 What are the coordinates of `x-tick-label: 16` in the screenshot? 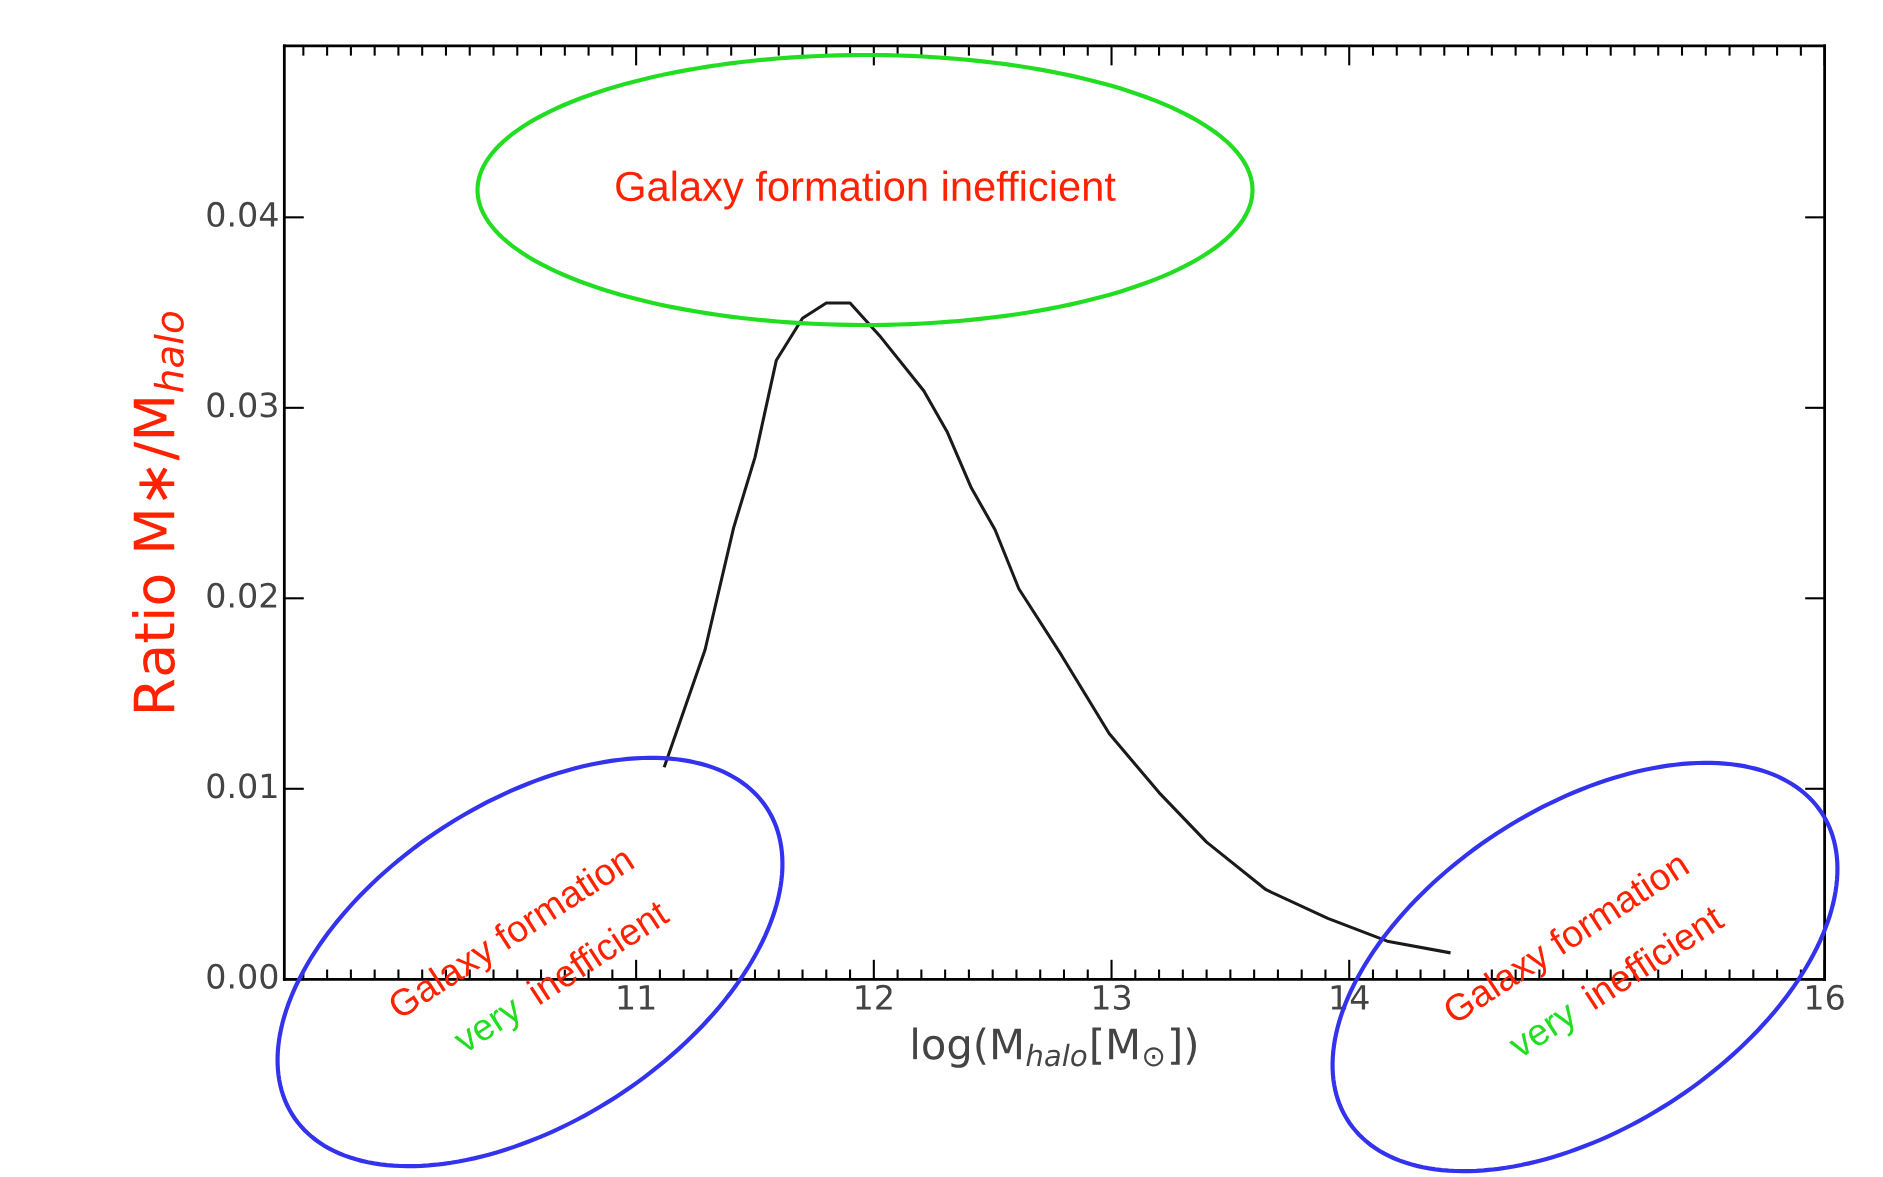 It's located at (1825, 997).